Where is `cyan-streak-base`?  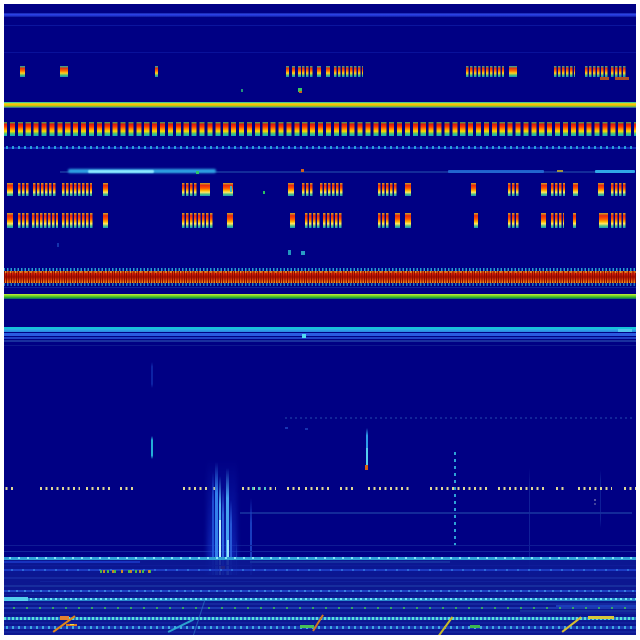 cyan-streak-base is located at coordinates (346, 172).